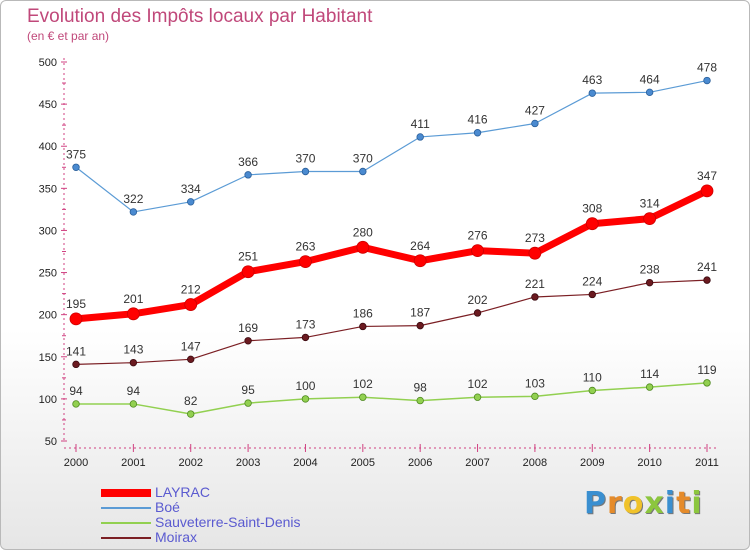 The height and width of the screenshot is (550, 750). What do you see at coordinates (478, 236) in the screenshot?
I see `data-label: 276` at bounding box center [478, 236].